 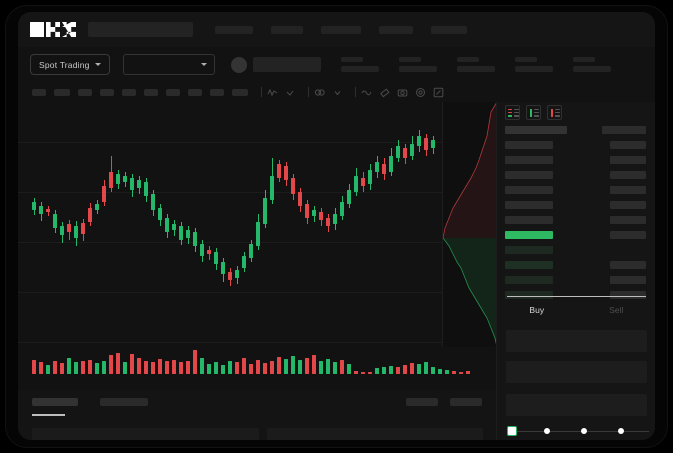 What do you see at coordinates (576, 405) in the screenshot?
I see `total-field` at bounding box center [576, 405].